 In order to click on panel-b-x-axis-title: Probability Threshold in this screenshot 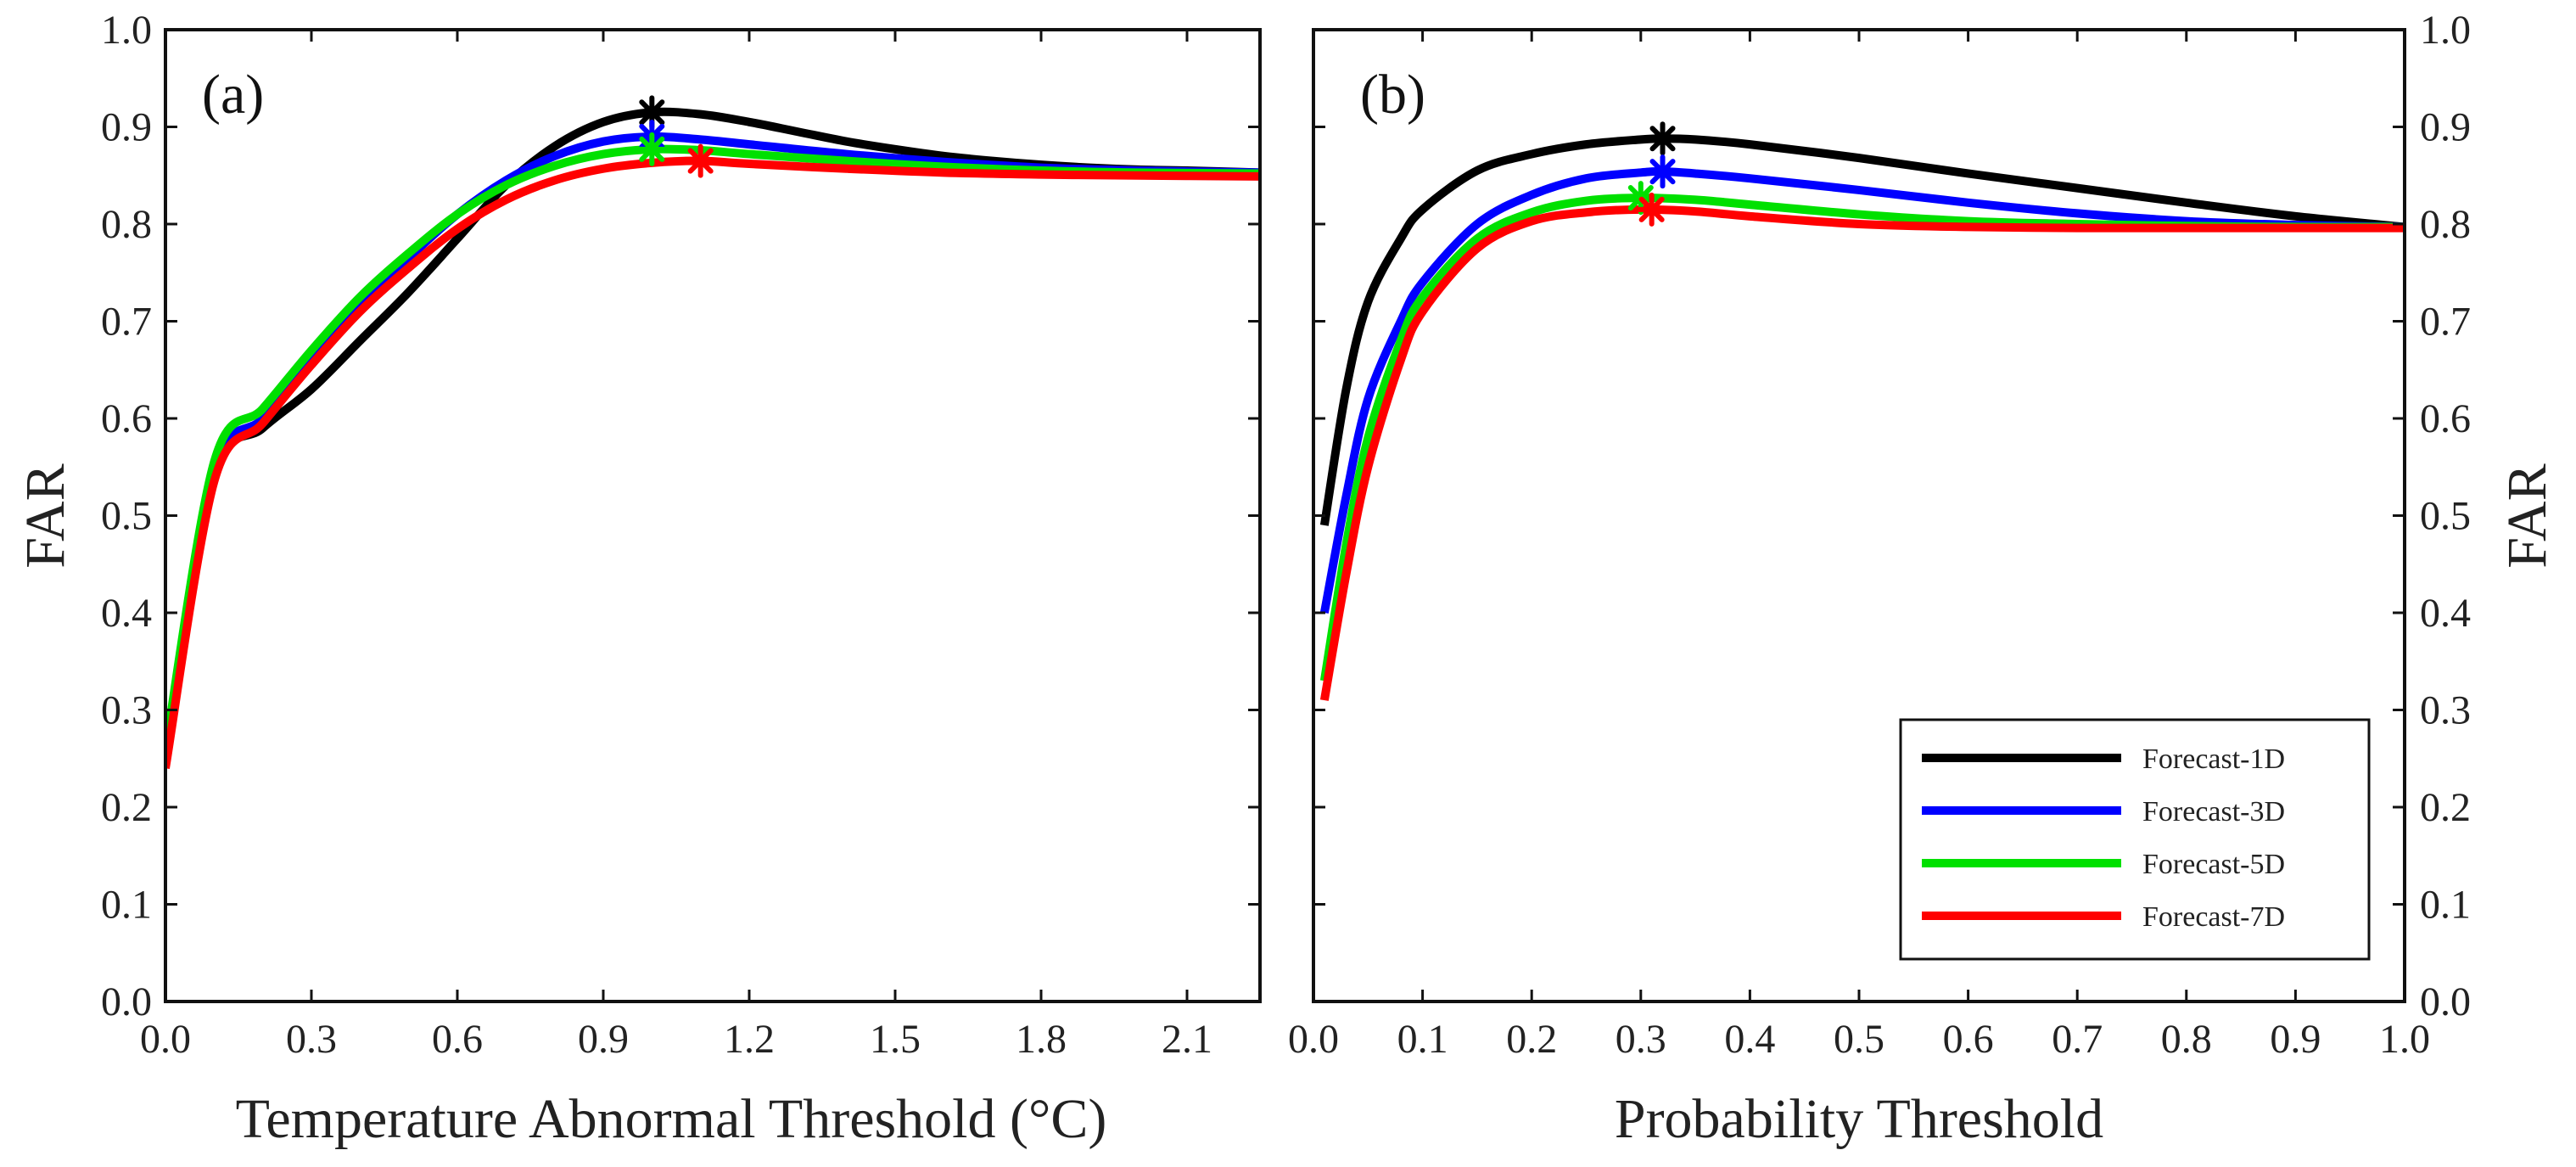, I will do `click(1859, 1119)`.